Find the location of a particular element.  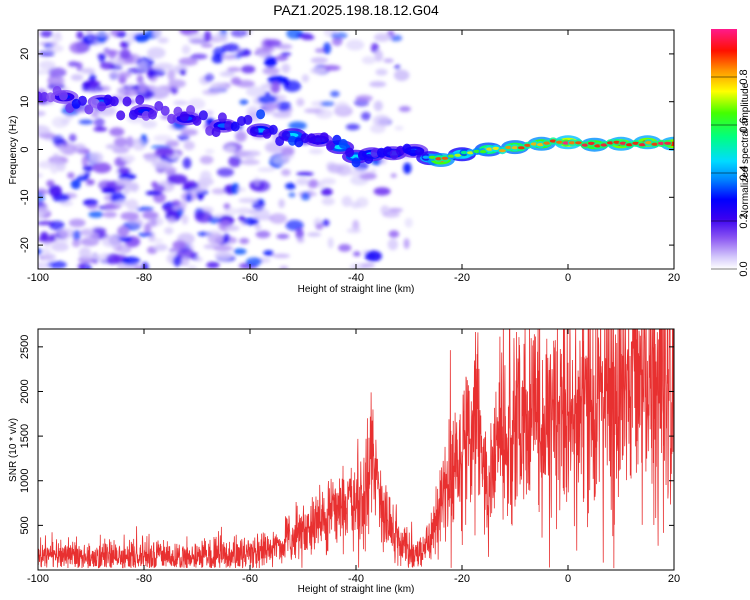

snr-y-axis-label: SNR (10 * v/v) is located at coordinates (13, 450).